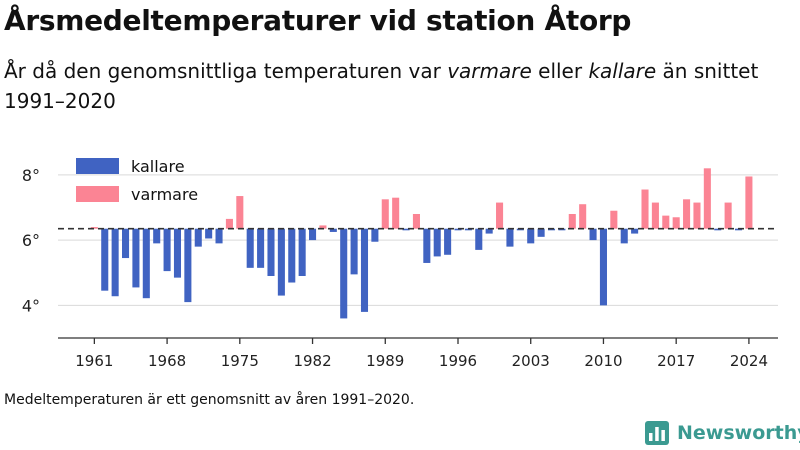  Describe the element at coordinates (94, 361) in the screenshot. I see `x-tick-label: 1961` at that location.